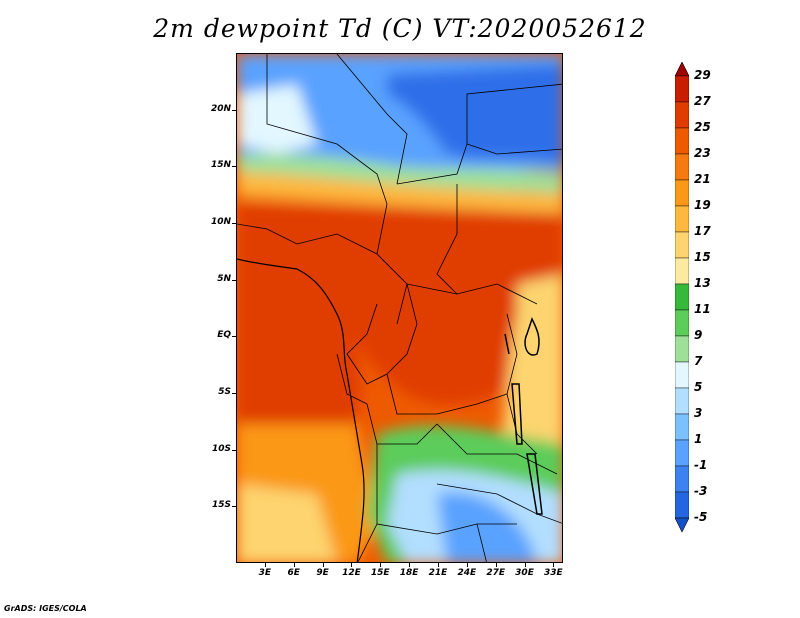  I want to click on lon-tick-label: 33E, so click(553, 573).